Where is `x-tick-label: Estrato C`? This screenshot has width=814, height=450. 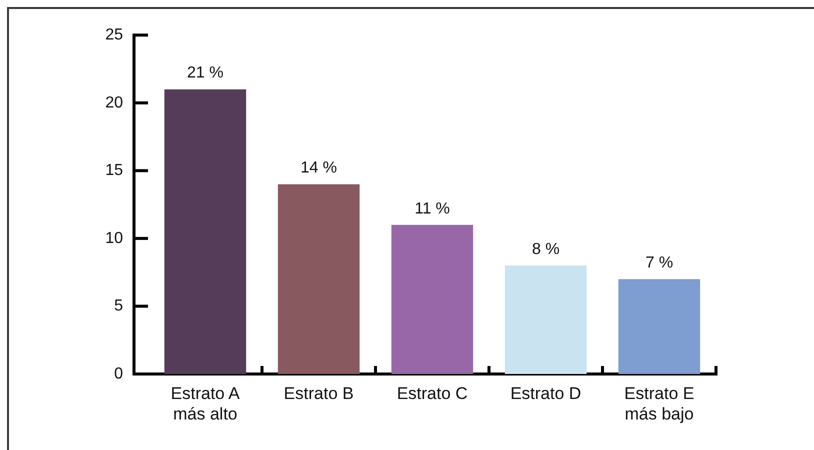 x-tick-label: Estrato C is located at coordinates (432, 393).